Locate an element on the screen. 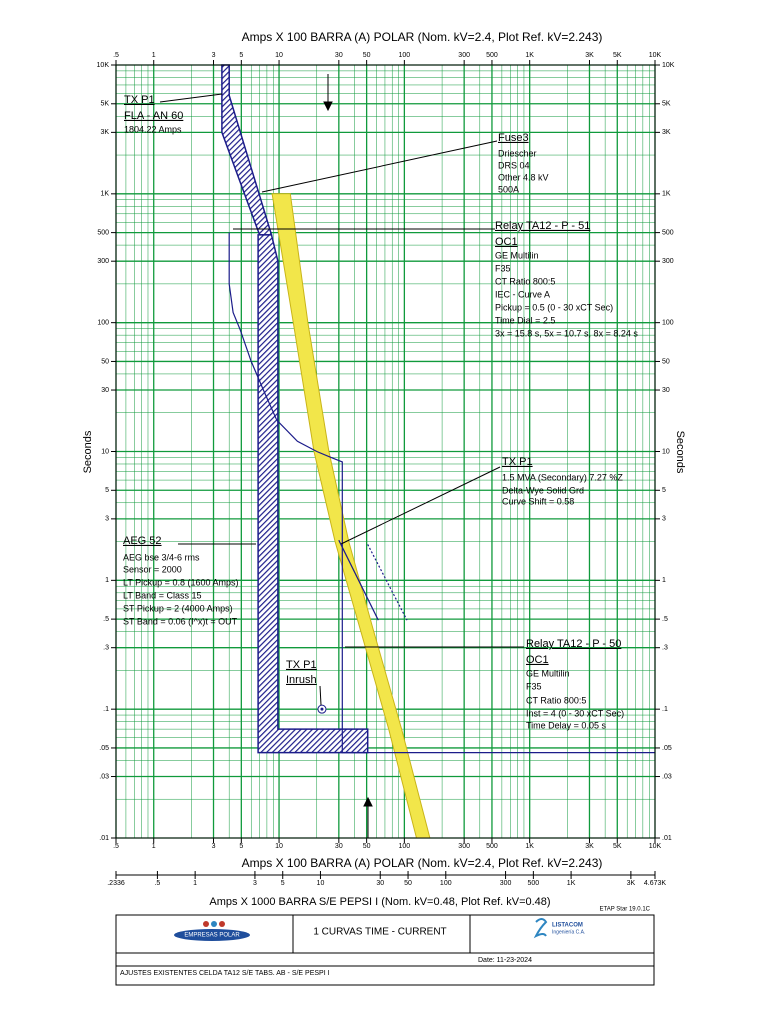  annotation-line: DRS 04 is located at coordinates (514, 165).